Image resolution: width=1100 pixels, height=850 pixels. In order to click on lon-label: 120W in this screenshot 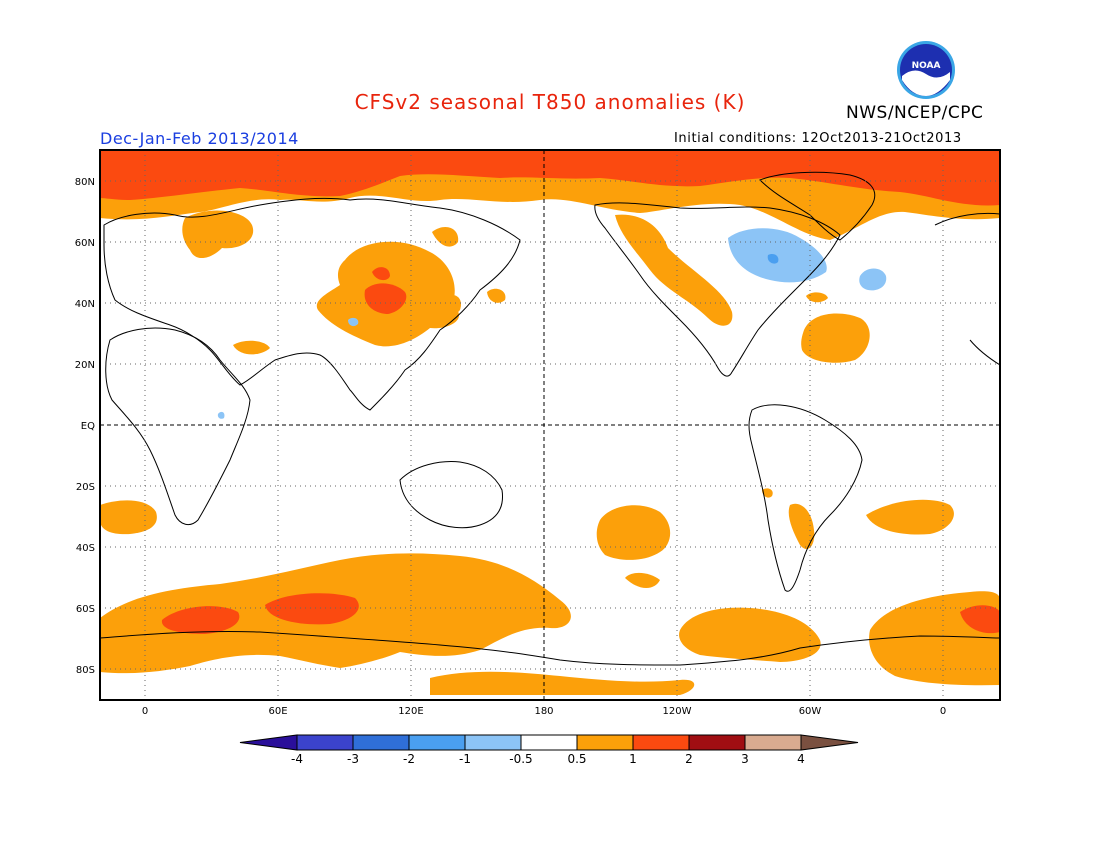, I will do `click(677, 711)`.